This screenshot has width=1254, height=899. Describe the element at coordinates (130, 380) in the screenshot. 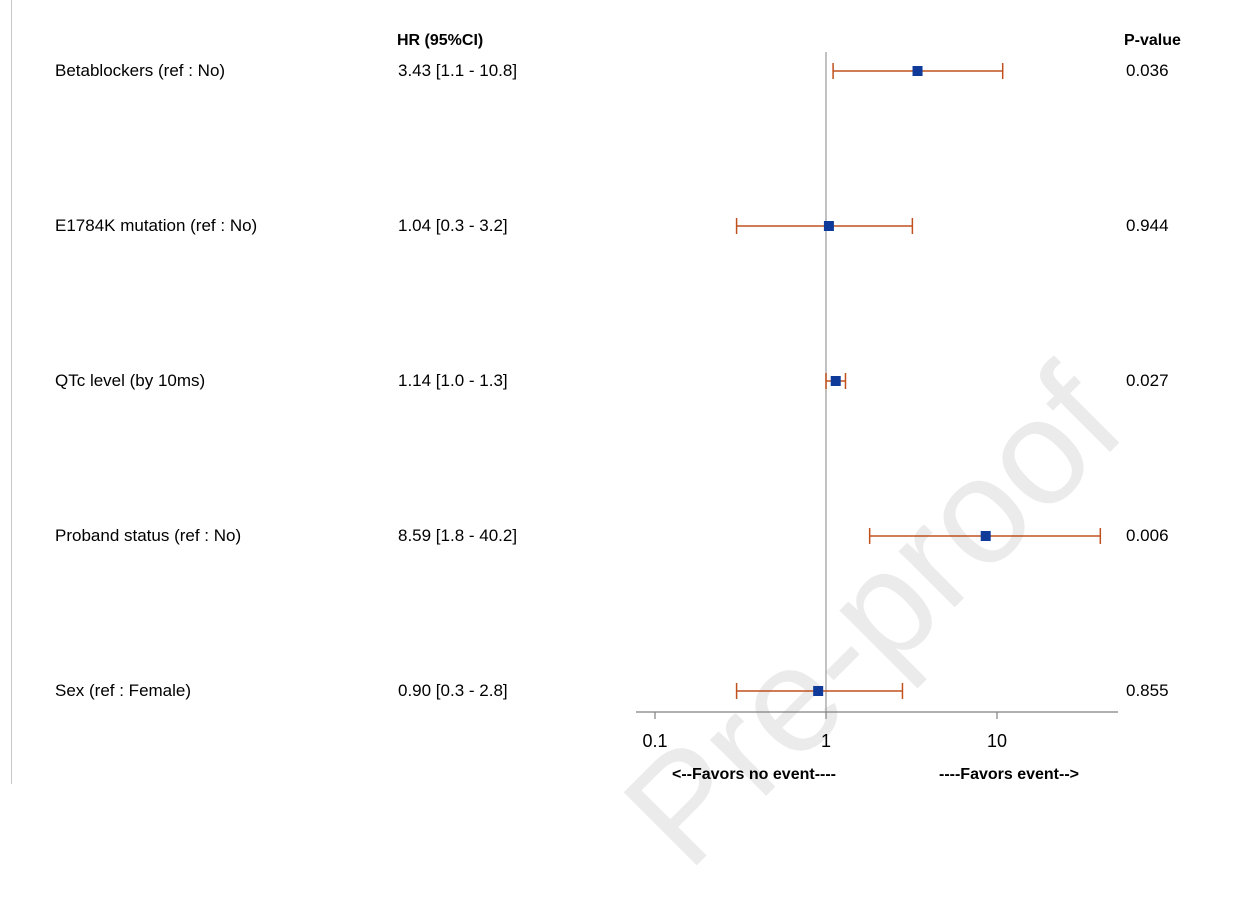

I see `row-label: QTc level (by 10ms)` at that location.